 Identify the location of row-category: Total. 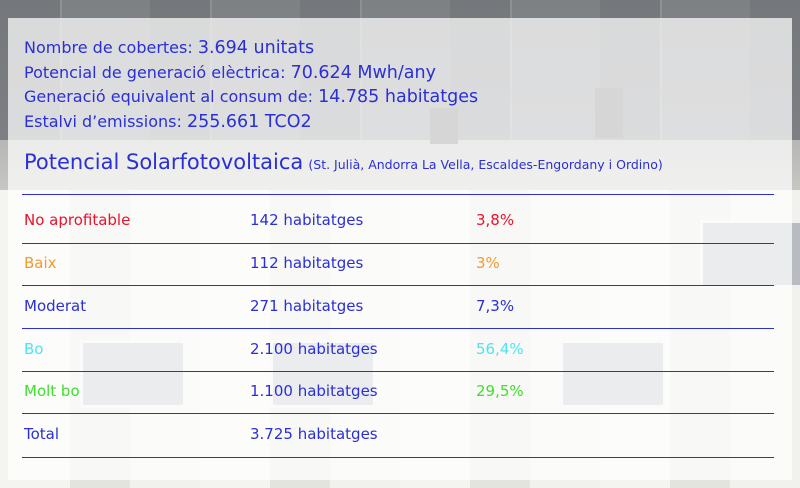
(42, 434).